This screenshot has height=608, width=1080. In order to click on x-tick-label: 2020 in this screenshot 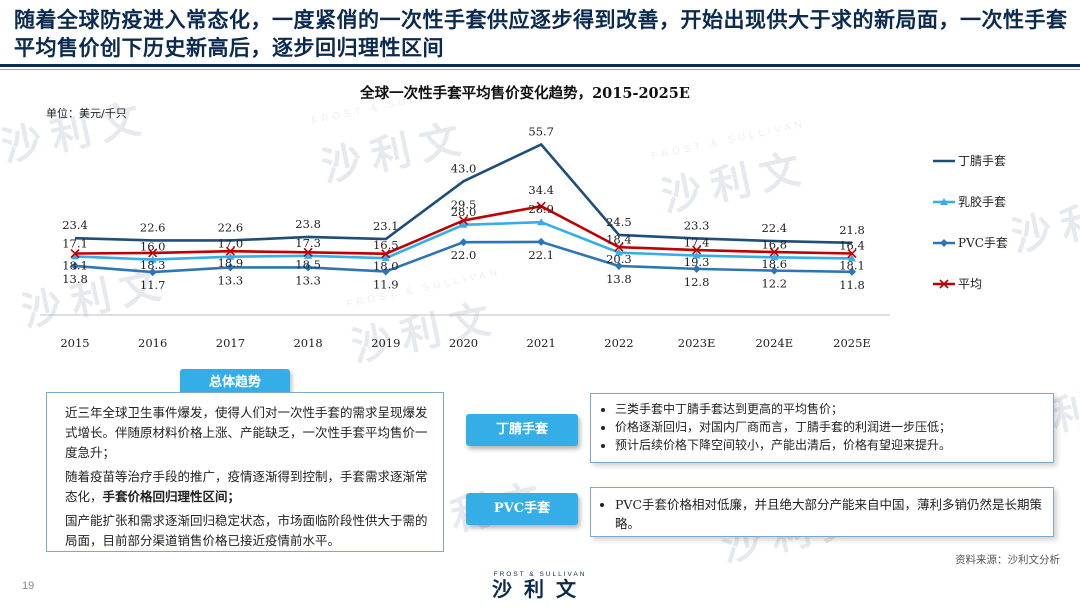, I will do `click(463, 343)`.